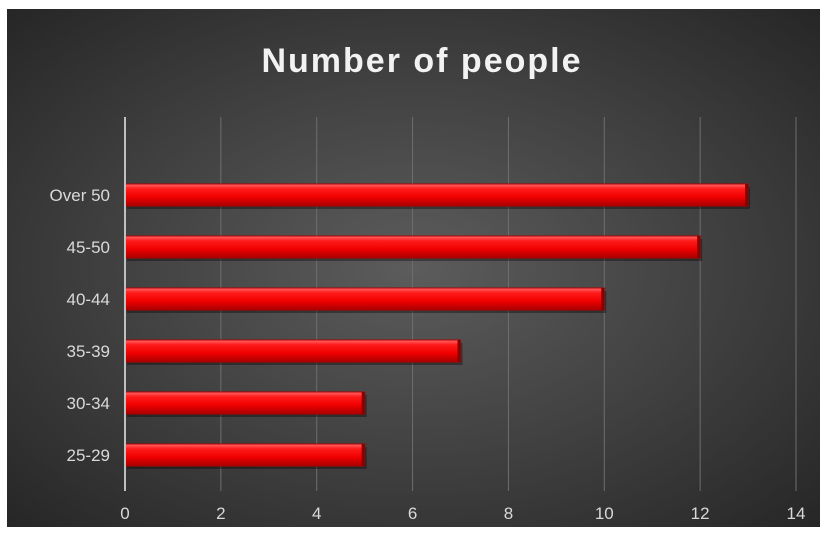  I want to click on y-tick-label: 45-50, so click(88, 247).